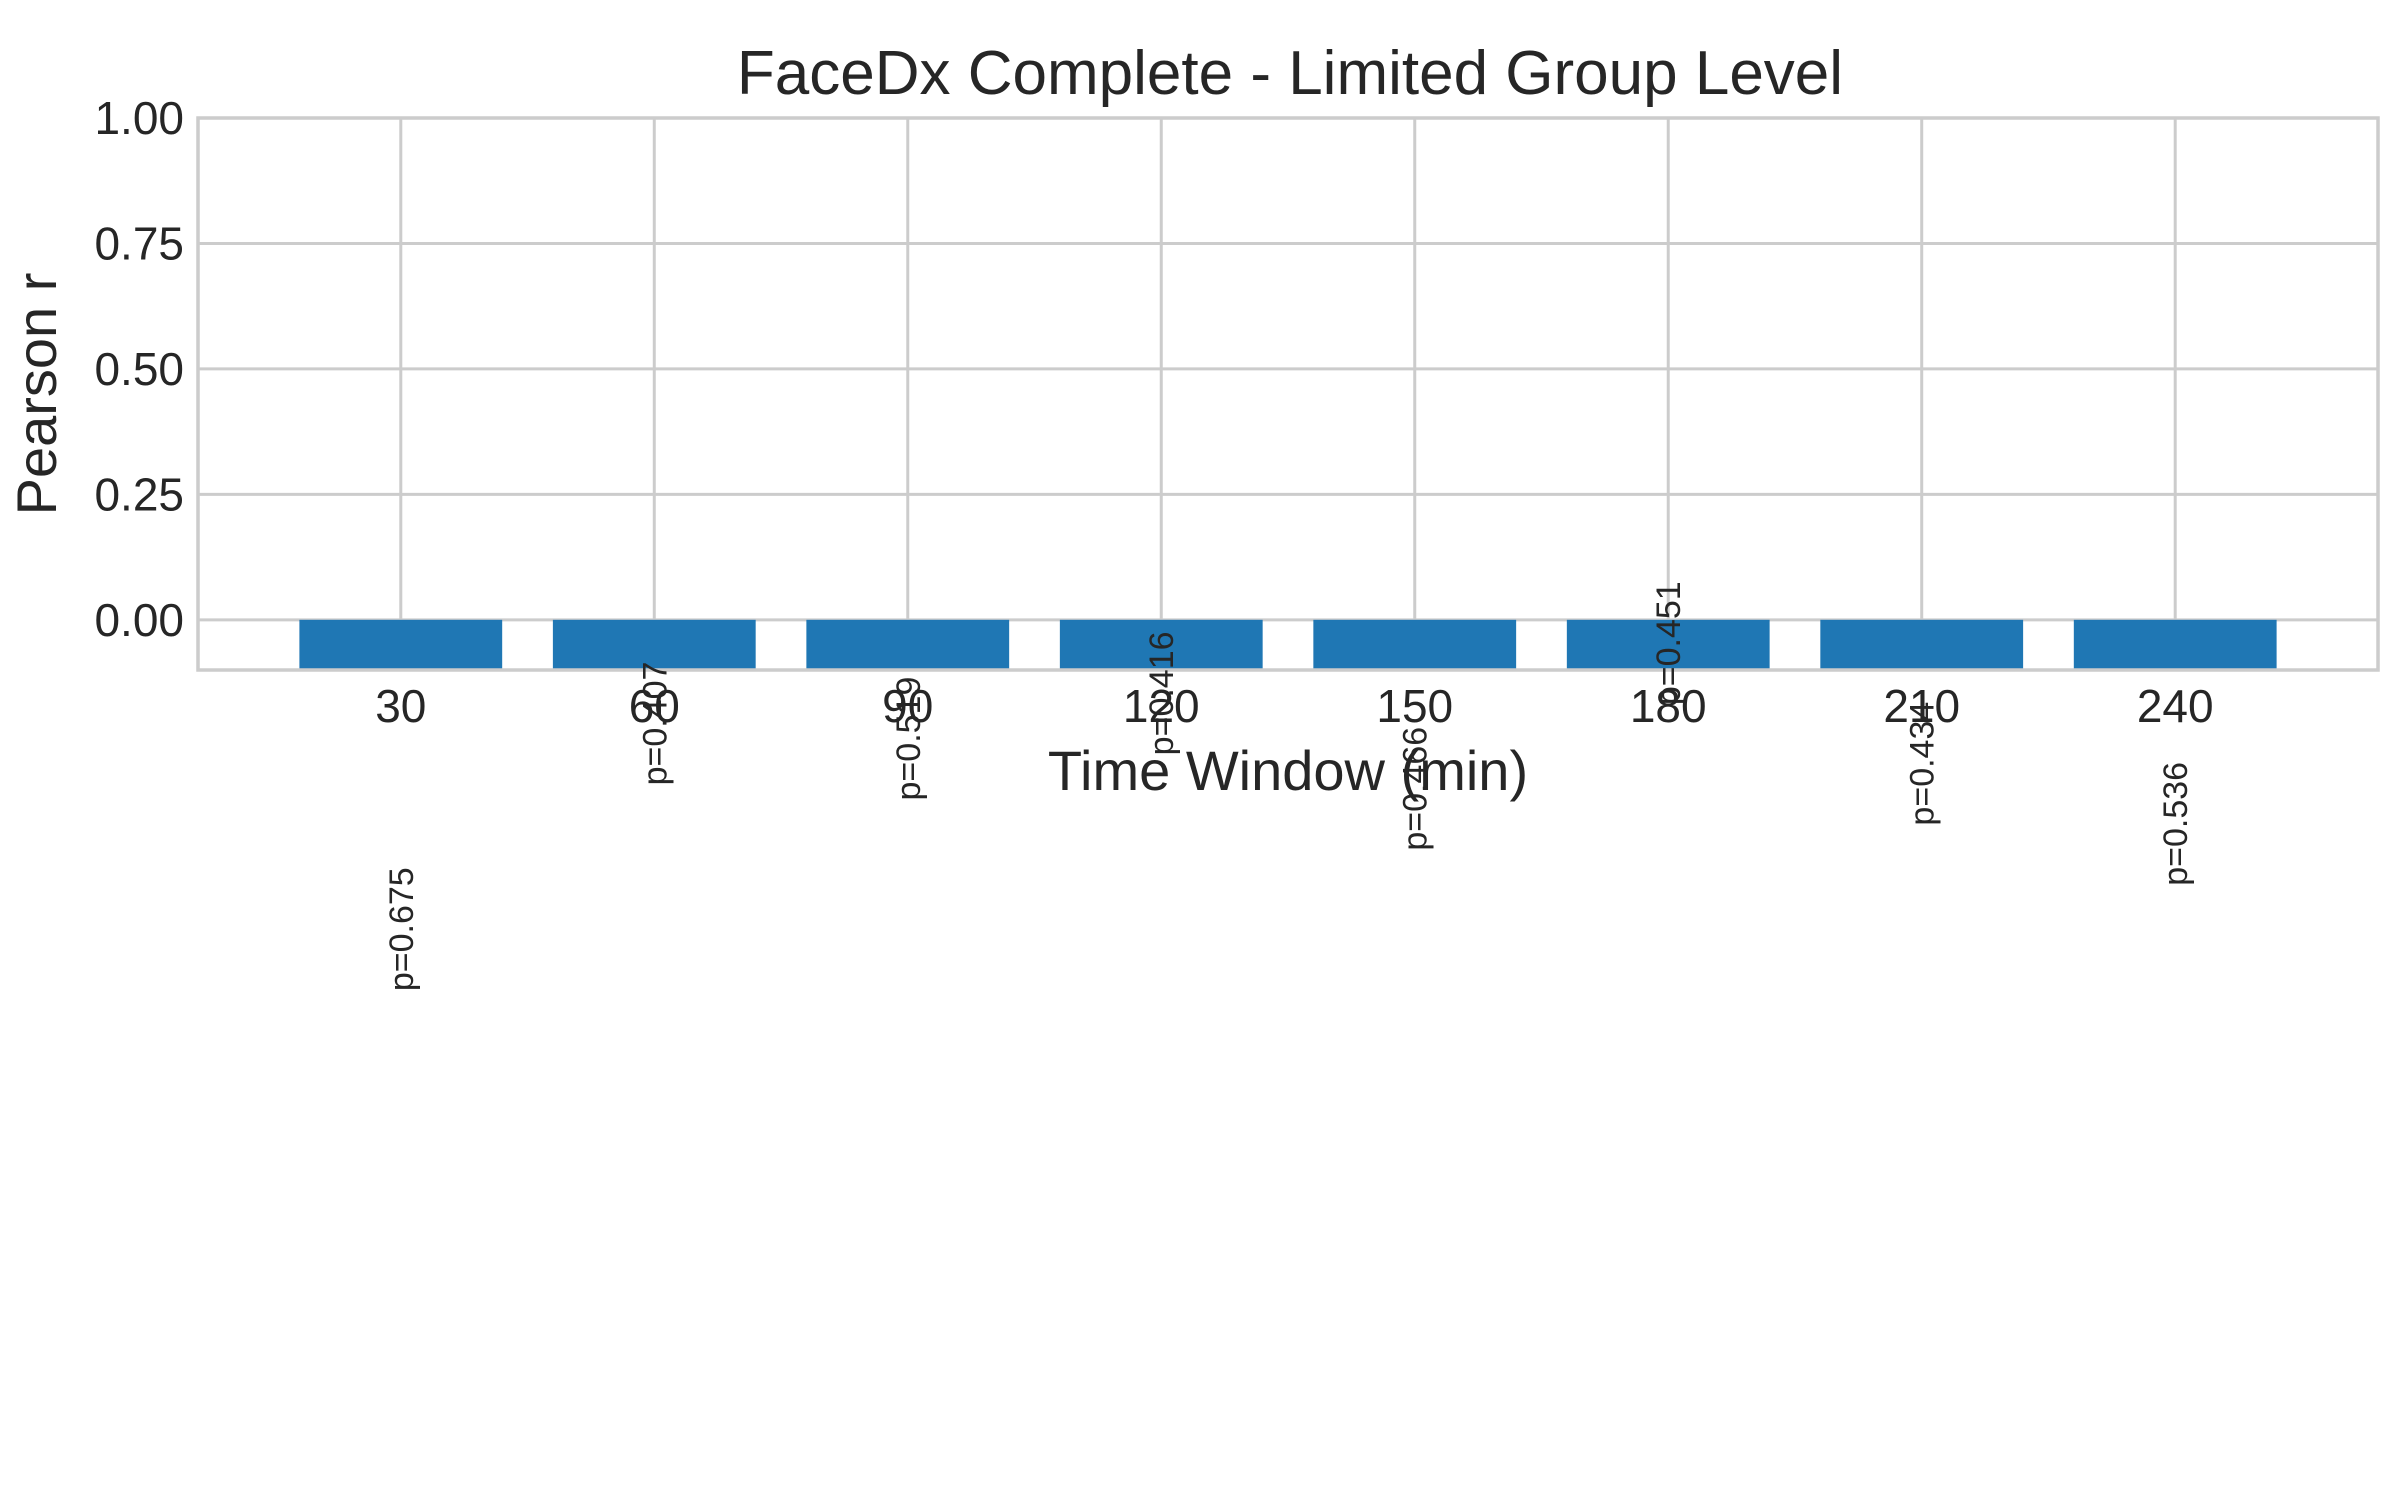 The width and height of the screenshot is (2400, 1500). What do you see at coordinates (139, 243) in the screenshot?
I see `y-tick-label: 0.75` at bounding box center [139, 243].